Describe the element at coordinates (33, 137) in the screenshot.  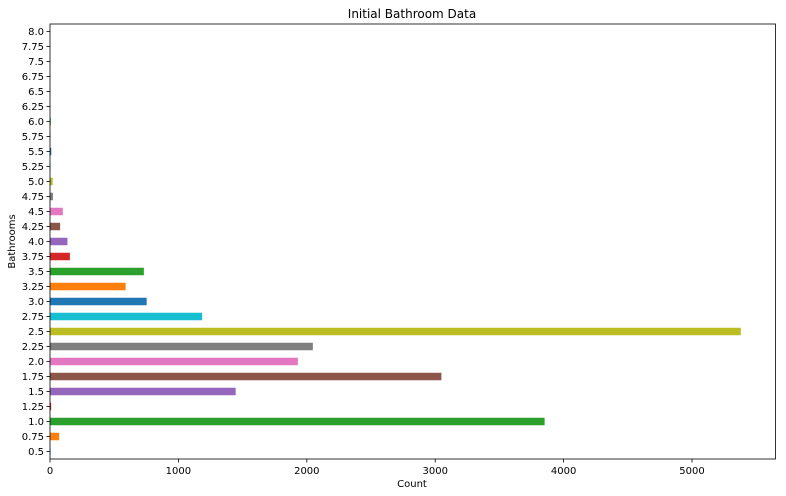
I see `y-tick-label: 5.75` at that location.